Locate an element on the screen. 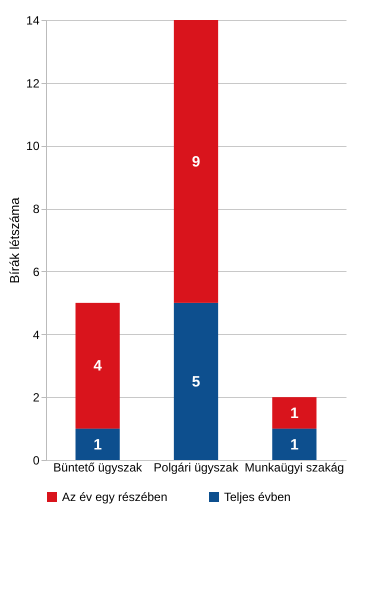  y-tick-label: 10 is located at coordinates (33, 146).